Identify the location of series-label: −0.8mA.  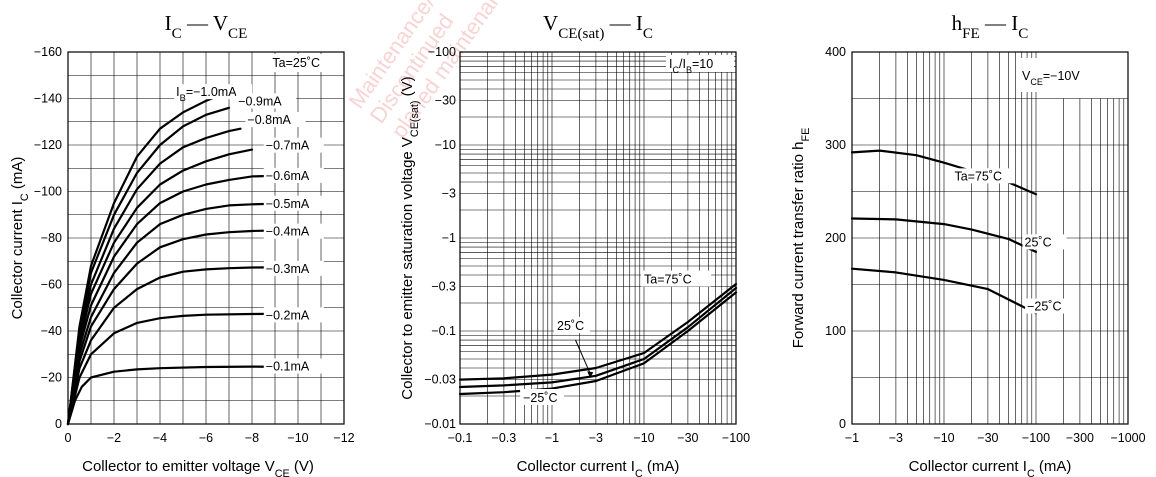
(269, 120).